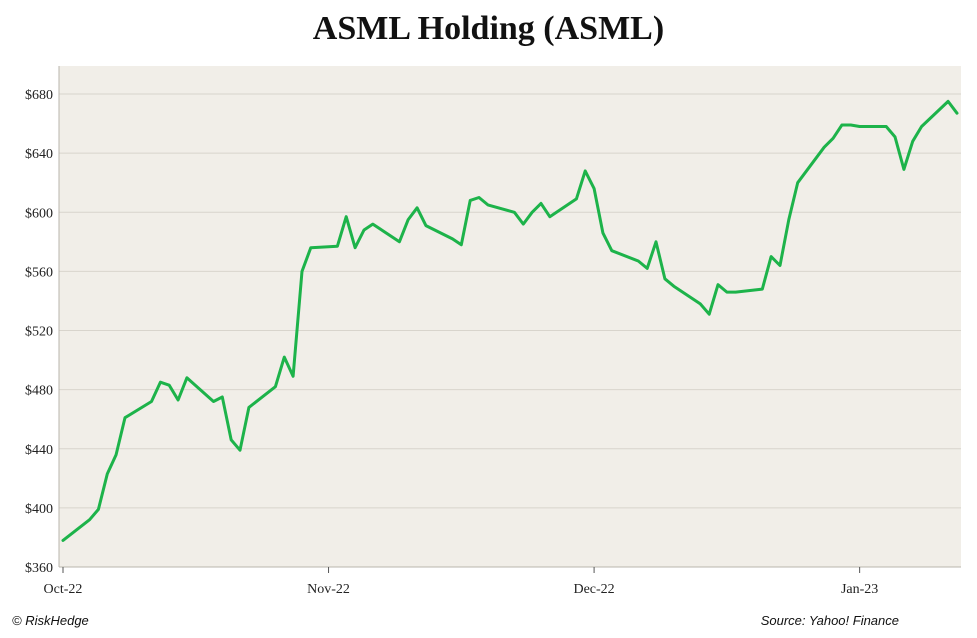 The width and height of the screenshot is (977, 638). I want to click on y-tick-label: $560, so click(39, 272).